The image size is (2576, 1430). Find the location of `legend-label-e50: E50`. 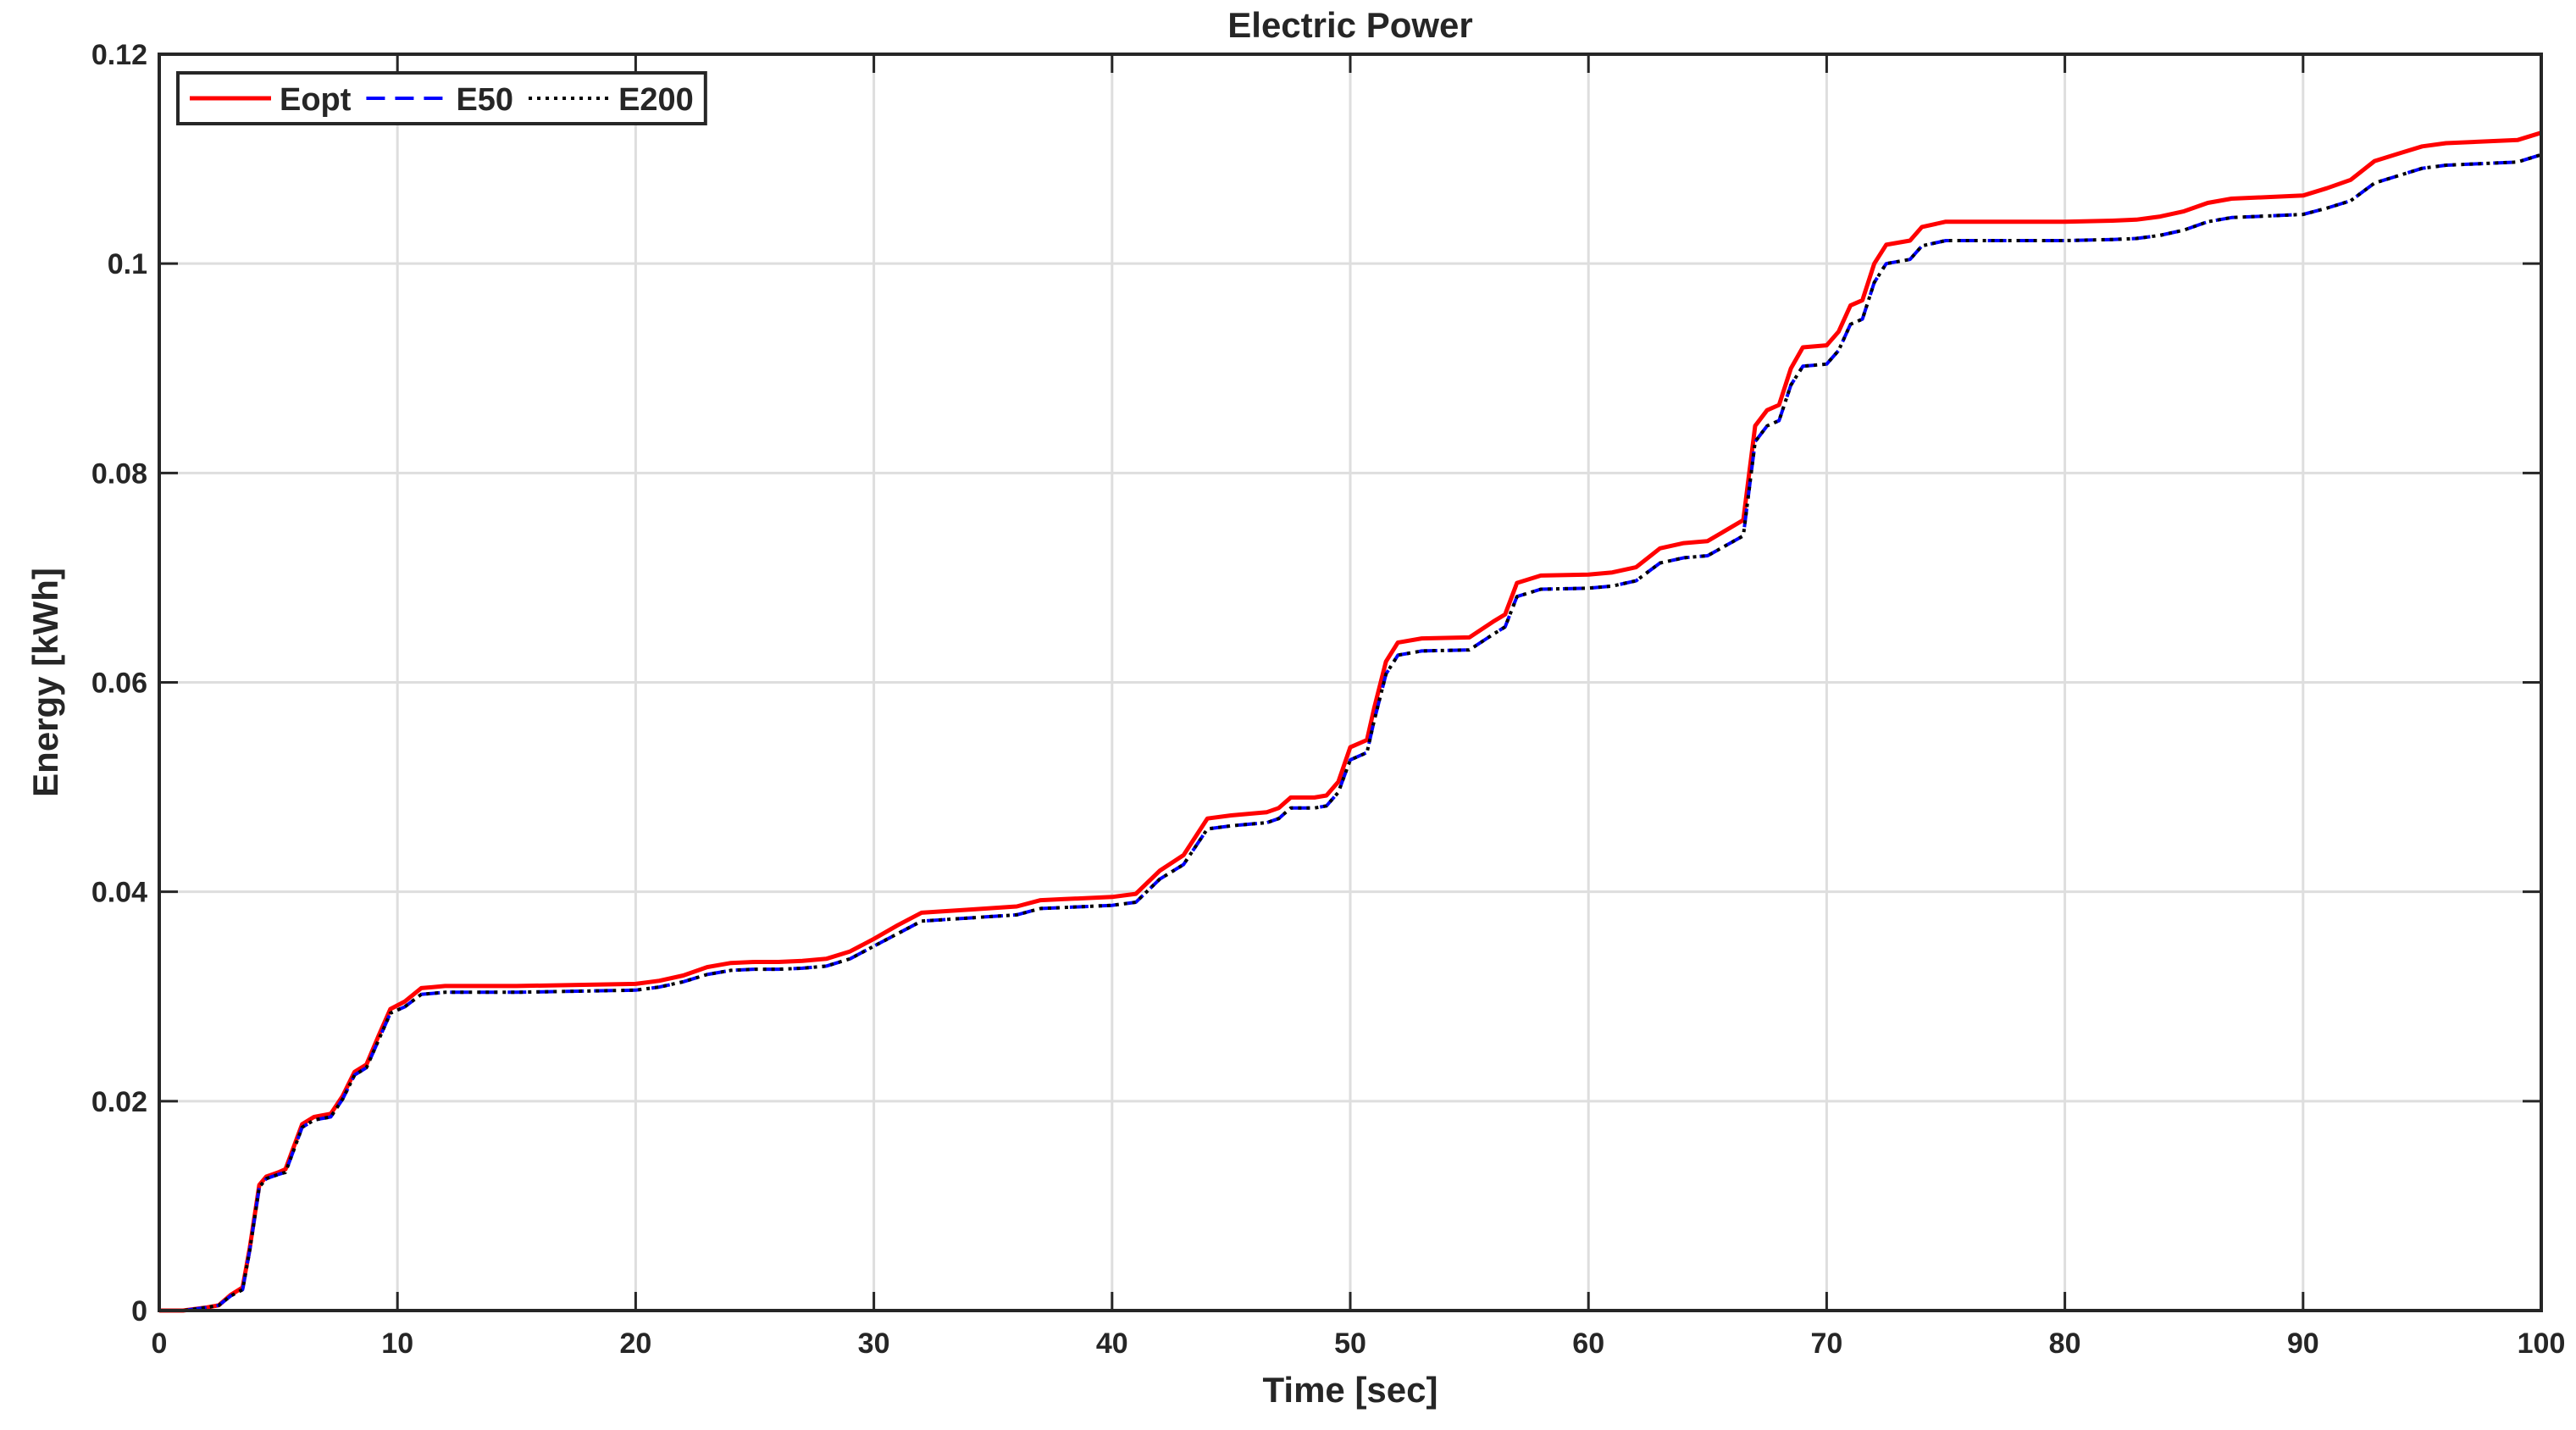

legend-label-e50: E50 is located at coordinates (484, 100).